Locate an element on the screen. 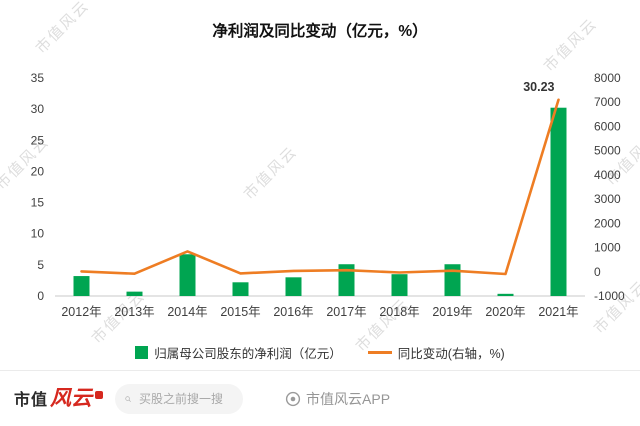 The width and height of the screenshot is (640, 426). legend-line-swatch is located at coordinates (379, 352).